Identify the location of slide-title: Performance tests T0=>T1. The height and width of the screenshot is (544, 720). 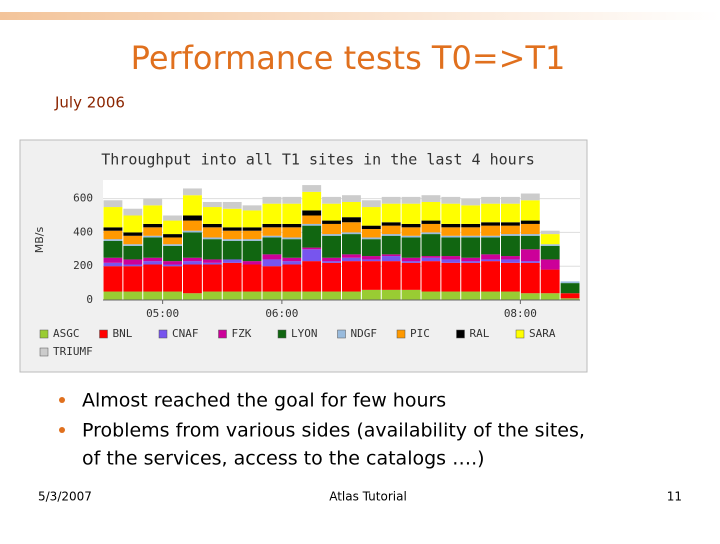
(348, 58).